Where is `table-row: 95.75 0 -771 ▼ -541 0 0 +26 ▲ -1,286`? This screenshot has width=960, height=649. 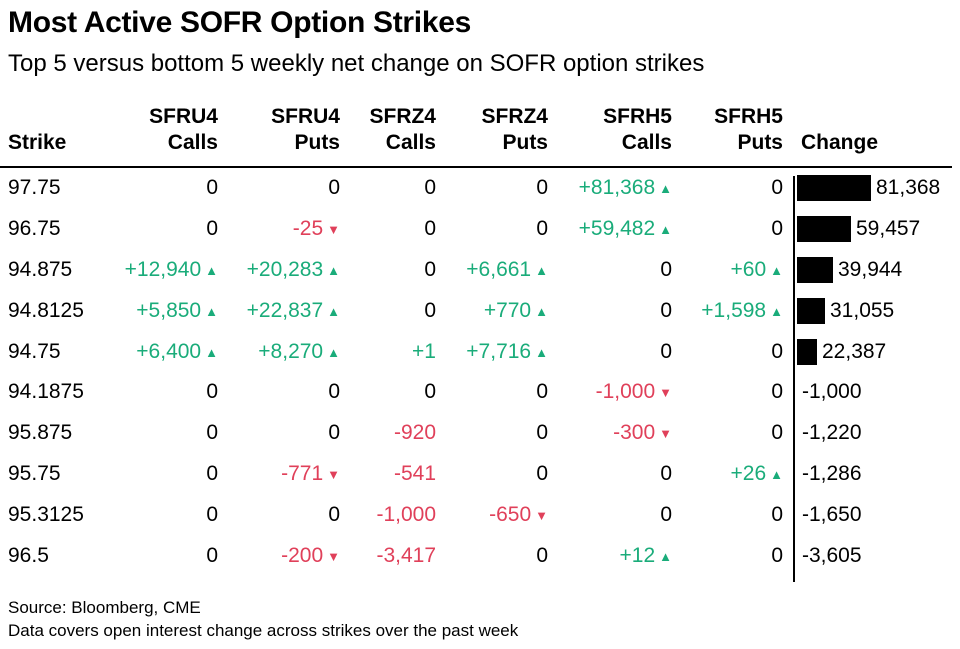
table-row: 95.75 0 -771 ▼ -541 0 0 +26 ▲ -1,286 is located at coordinates (476, 474).